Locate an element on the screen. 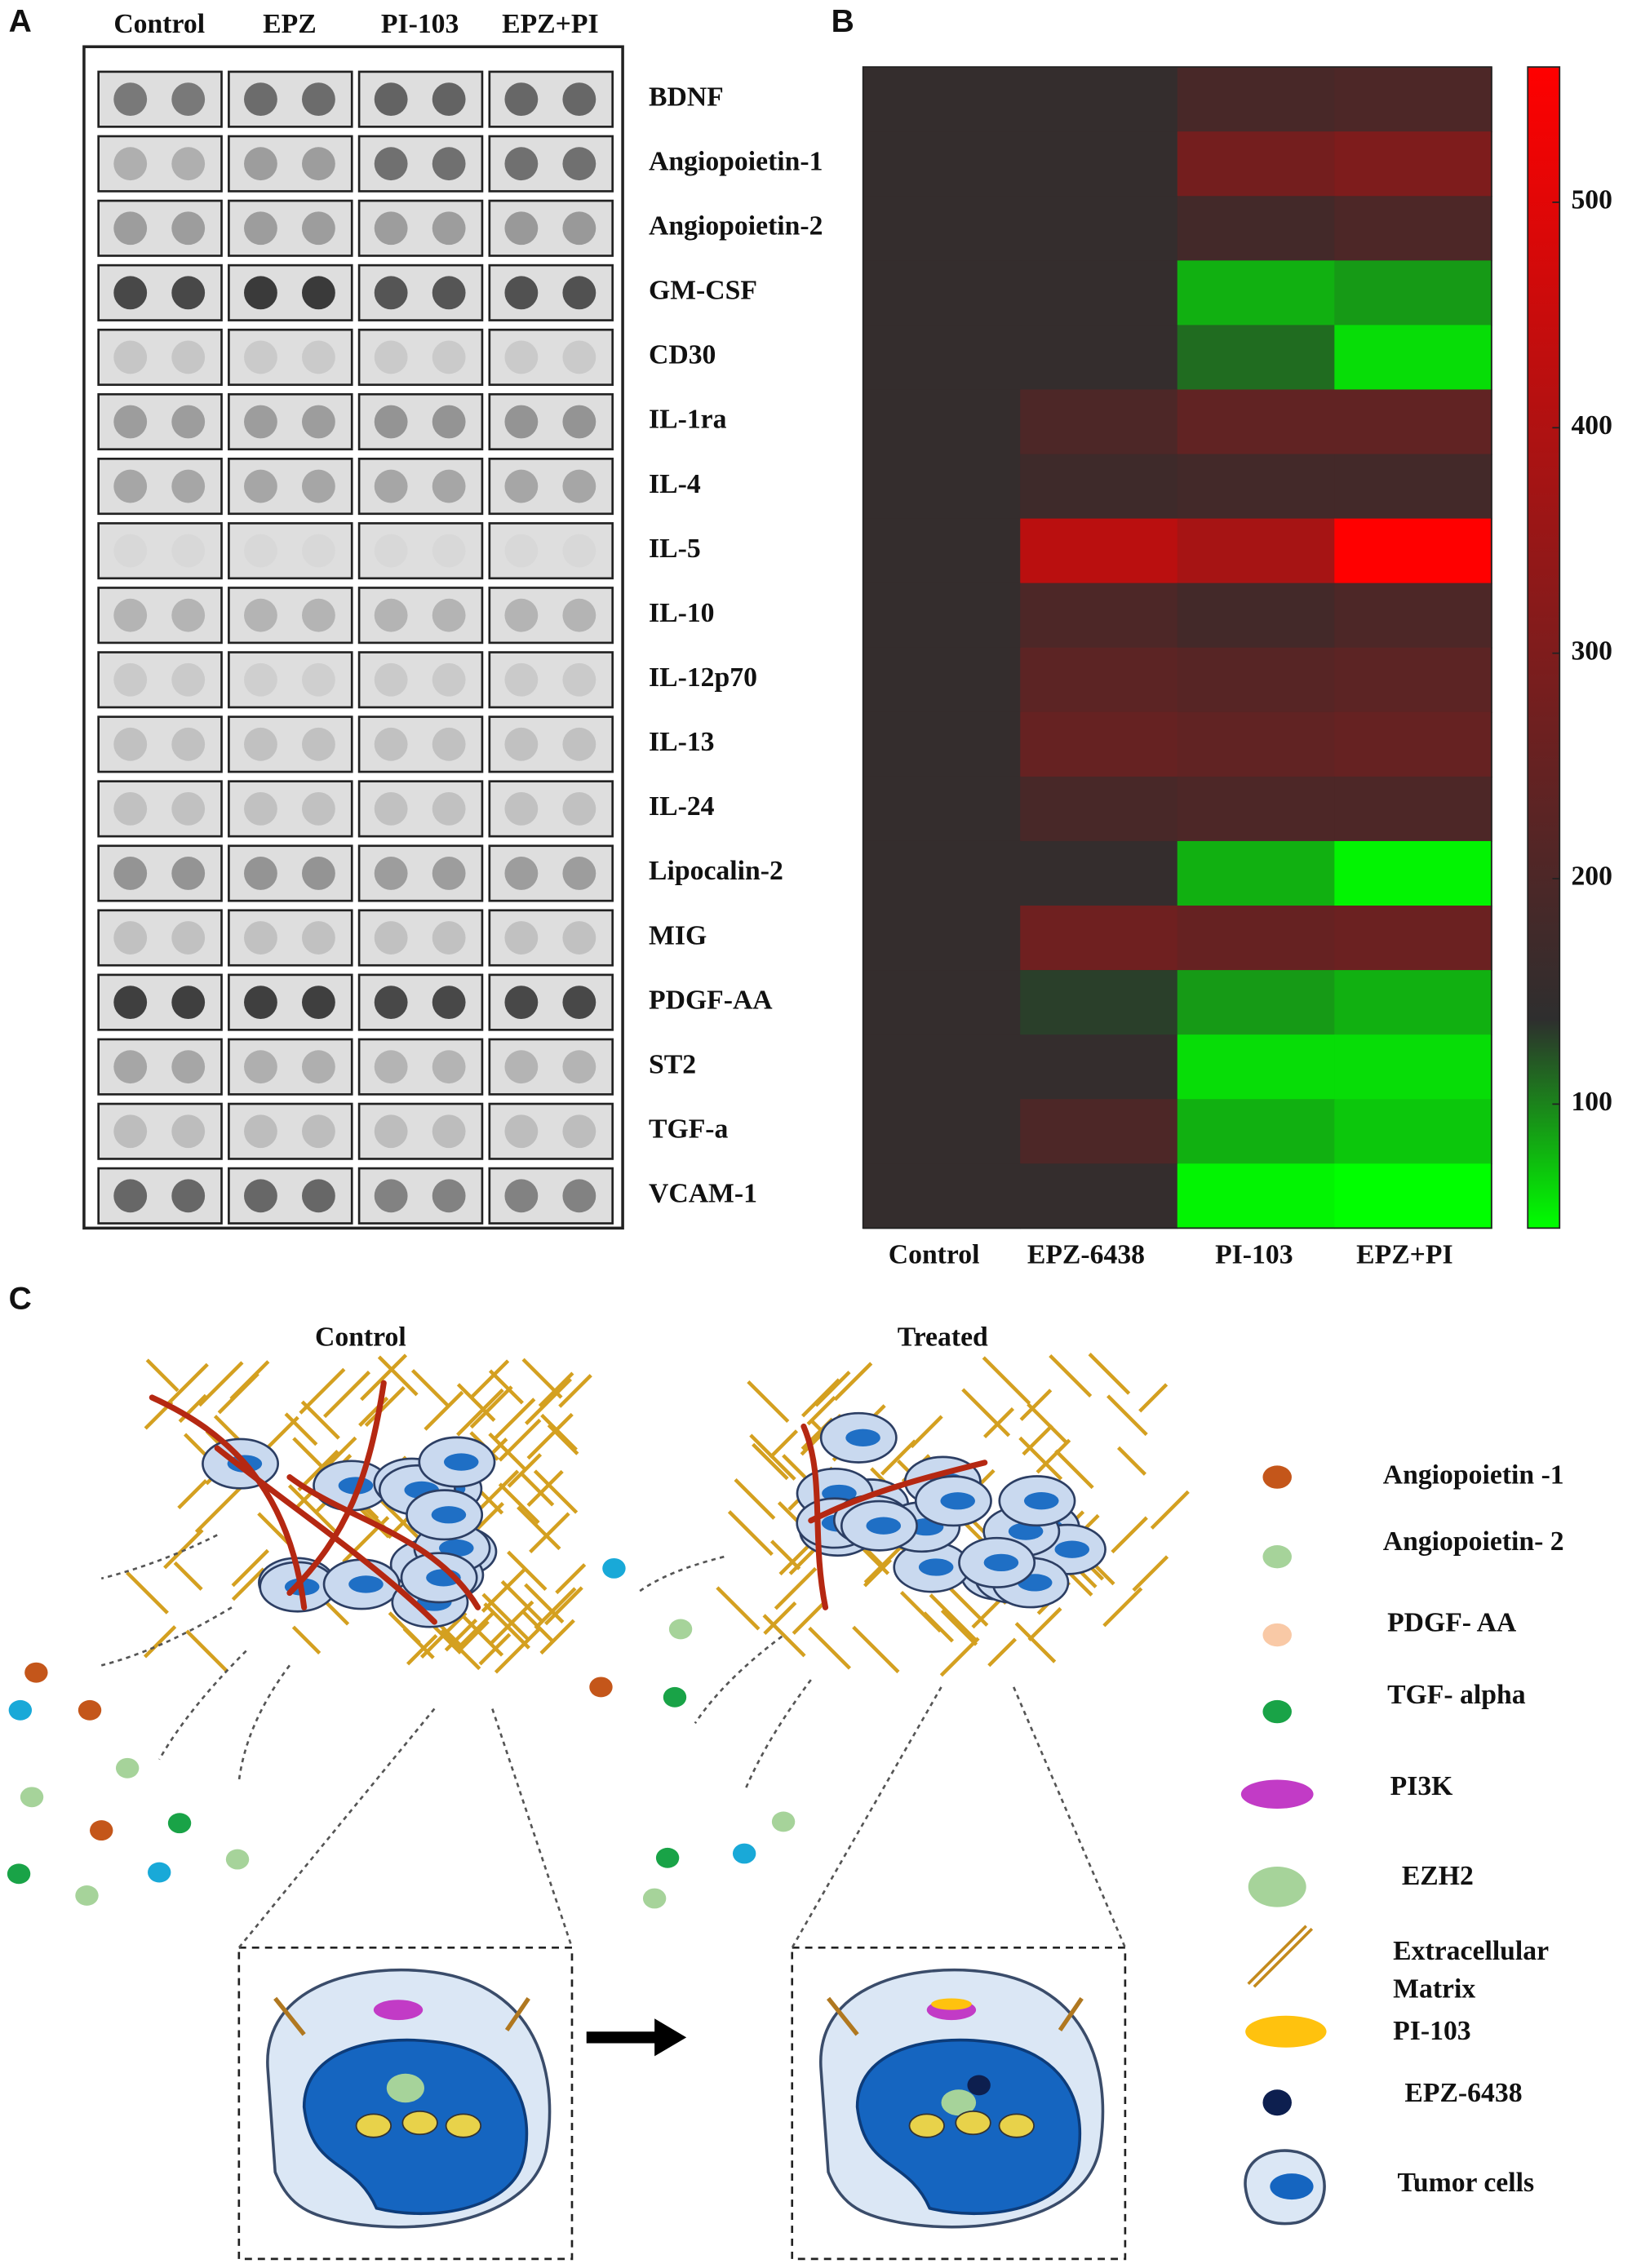 The width and height of the screenshot is (1632, 2268). inset-frame is located at coordinates (959, 2104).